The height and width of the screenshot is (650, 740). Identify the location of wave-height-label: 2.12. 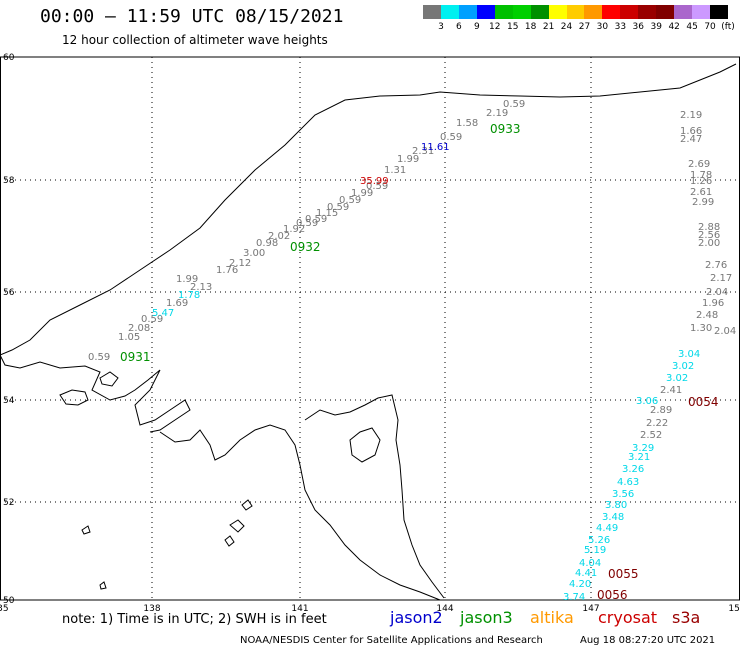
(240, 263).